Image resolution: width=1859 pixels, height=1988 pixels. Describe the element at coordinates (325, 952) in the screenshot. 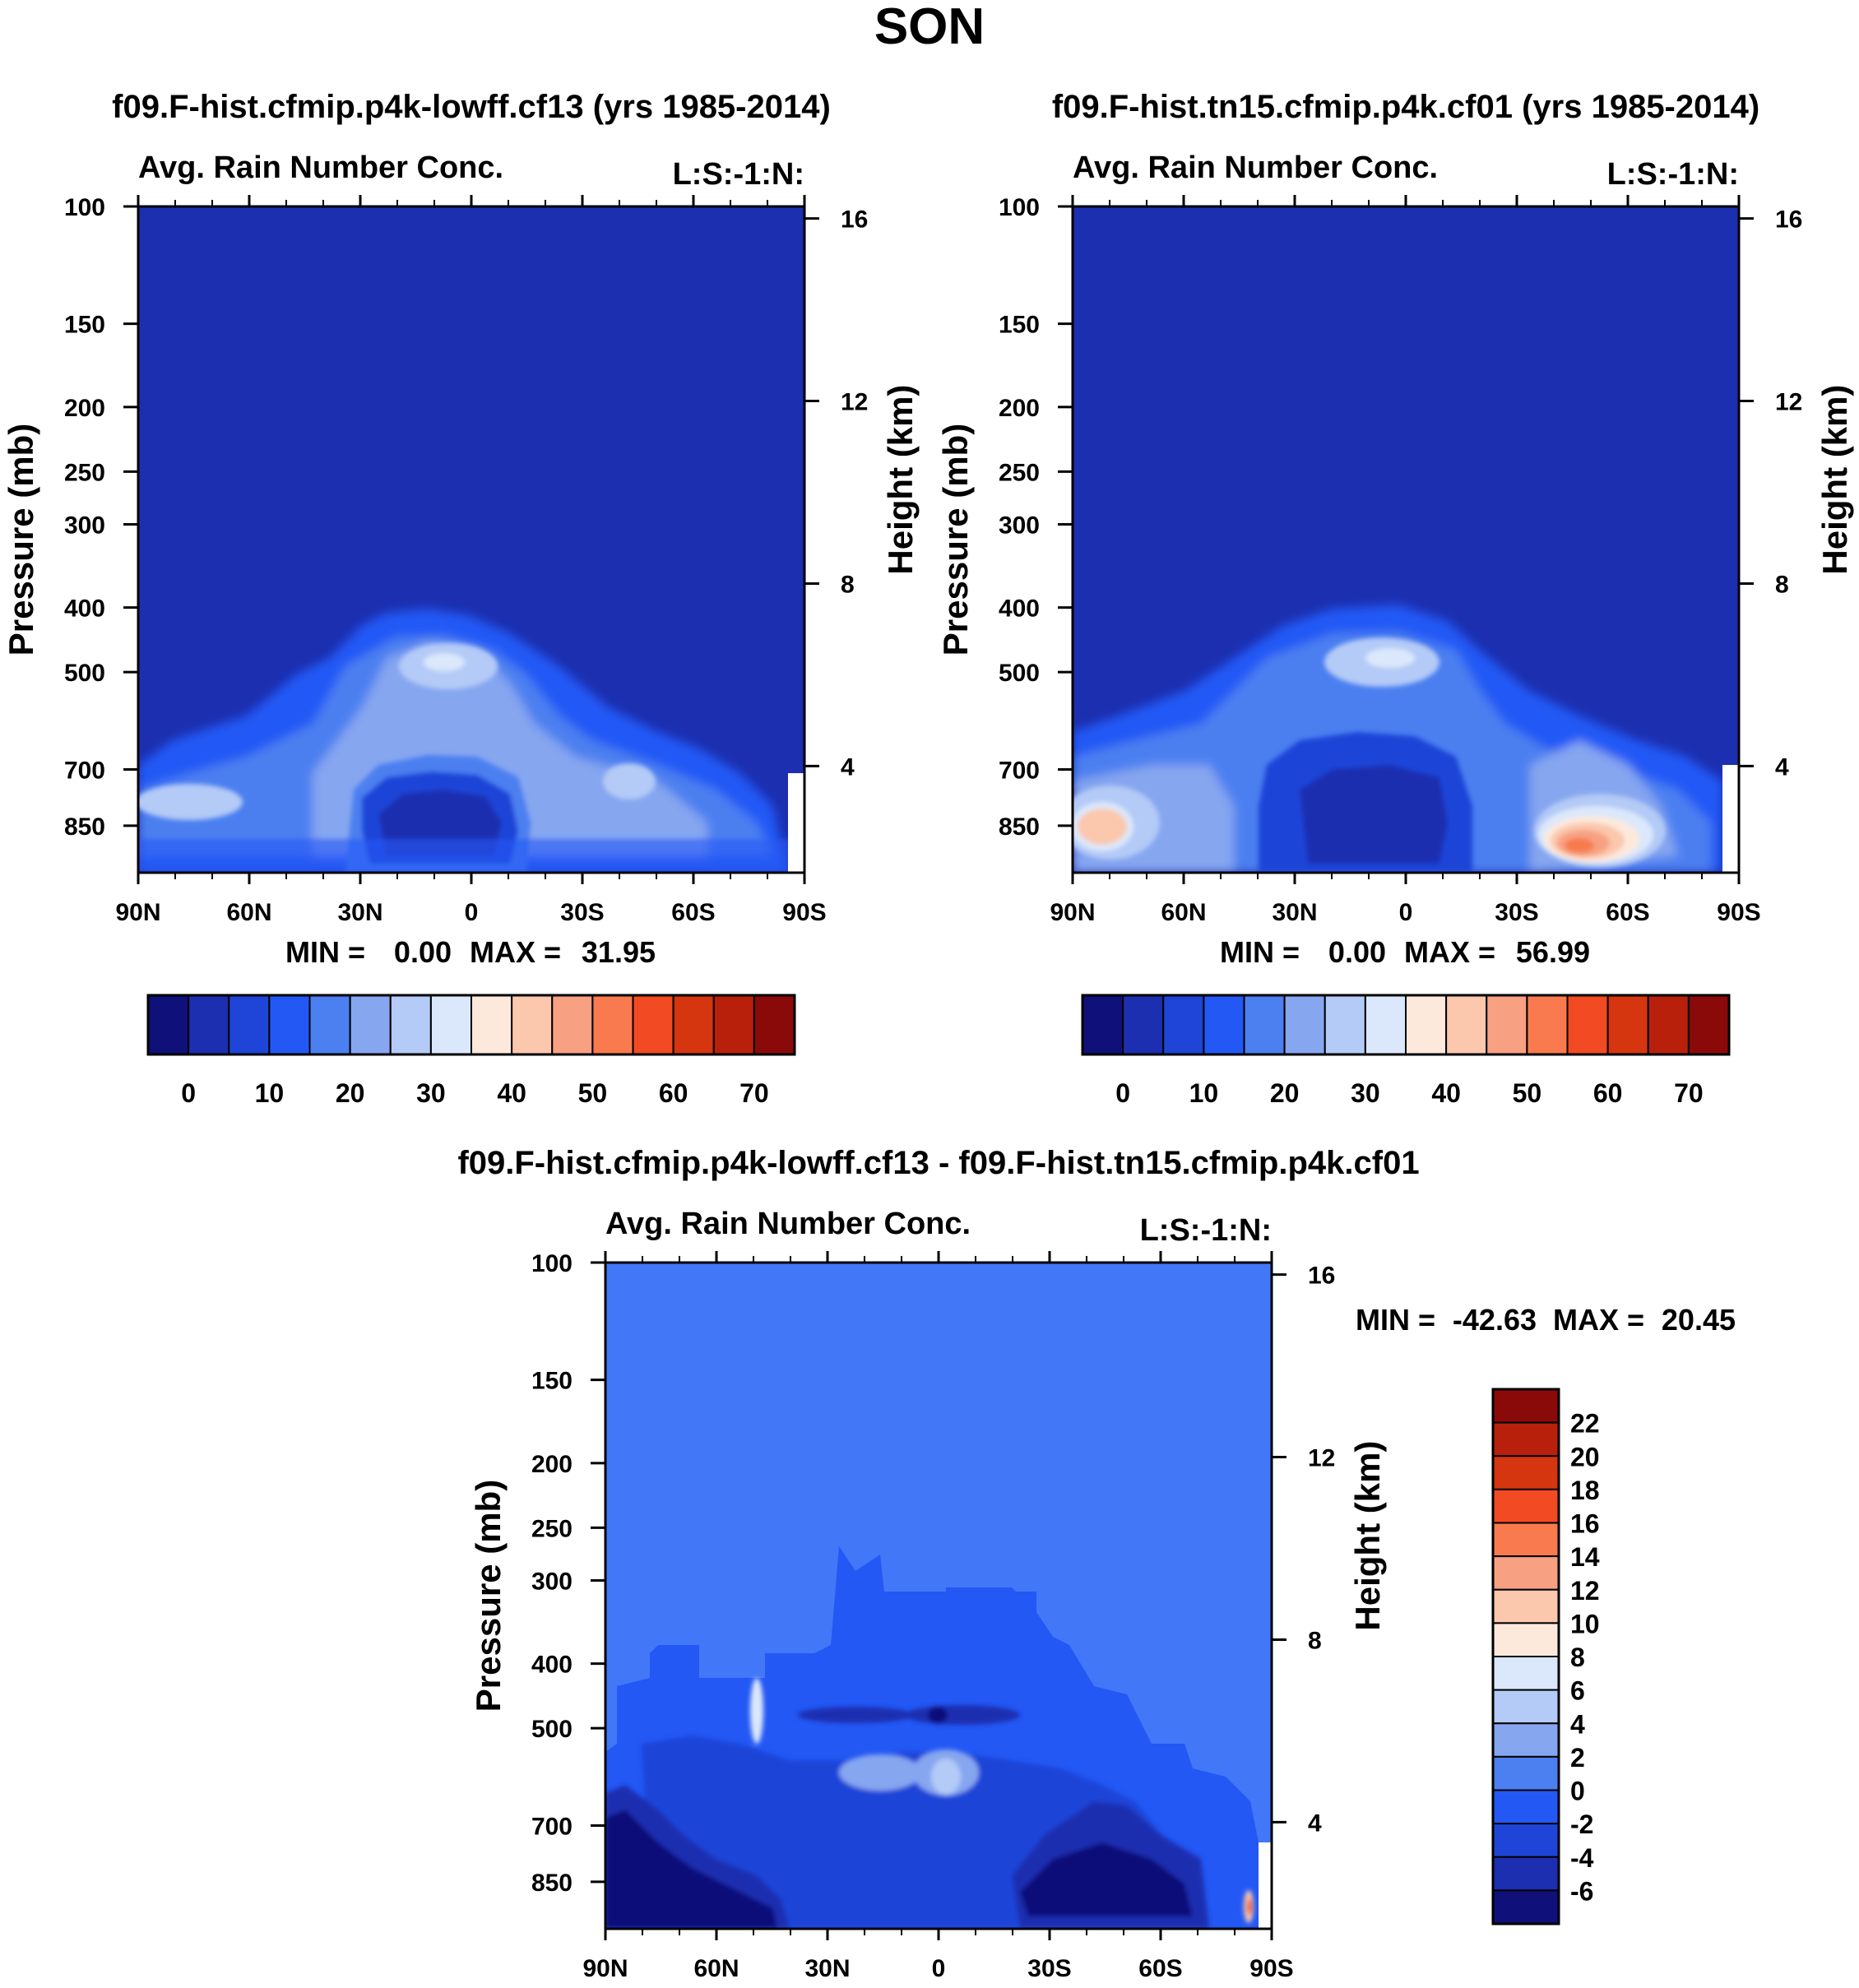

I see `panel-1-min-label: MIN =` at that location.